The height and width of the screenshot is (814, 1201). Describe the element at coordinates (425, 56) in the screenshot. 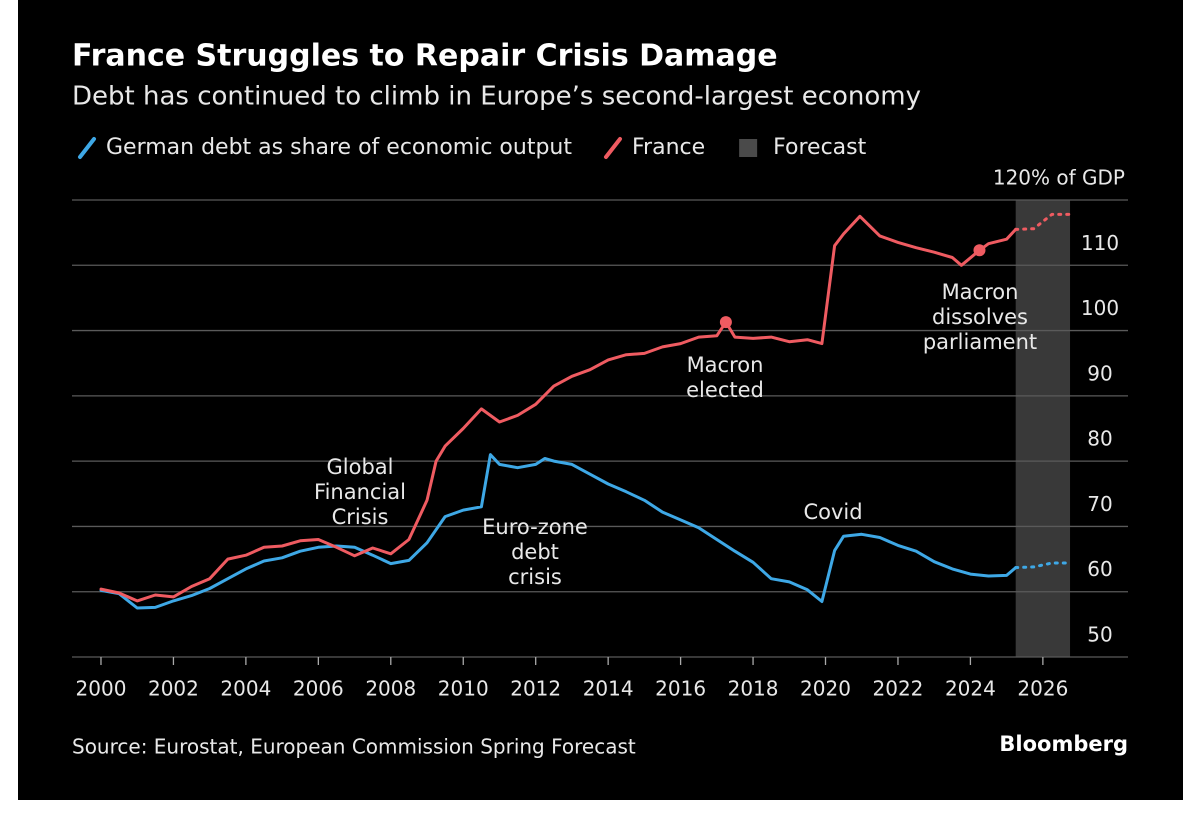

I see `chart-title: France Struggles to Repair Crisis Damage` at that location.